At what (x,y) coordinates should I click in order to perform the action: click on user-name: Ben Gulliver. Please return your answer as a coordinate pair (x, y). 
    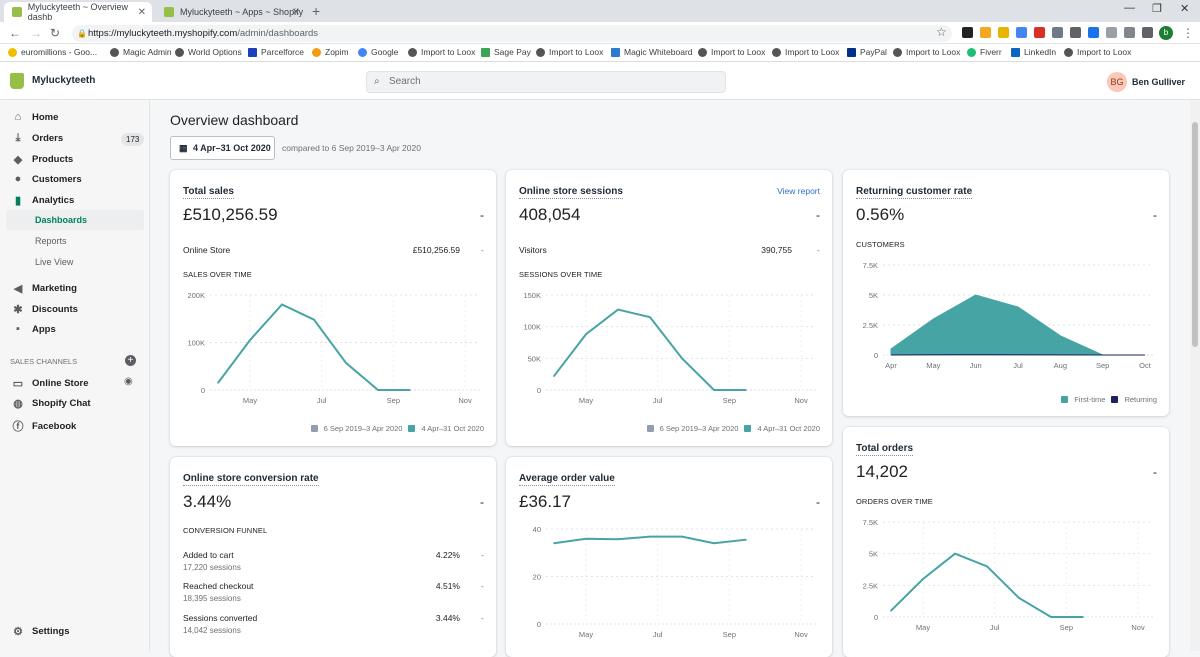
    Looking at the image, I should click on (1158, 82).